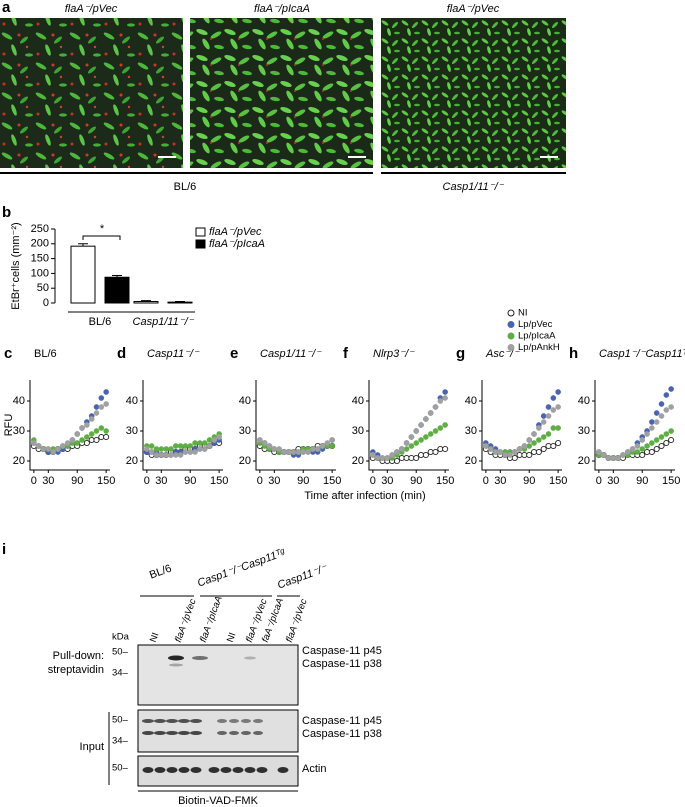 Image resolution: width=685 pixels, height=807 pixels. I want to click on legend-label: Lp/pVec, so click(535, 324).